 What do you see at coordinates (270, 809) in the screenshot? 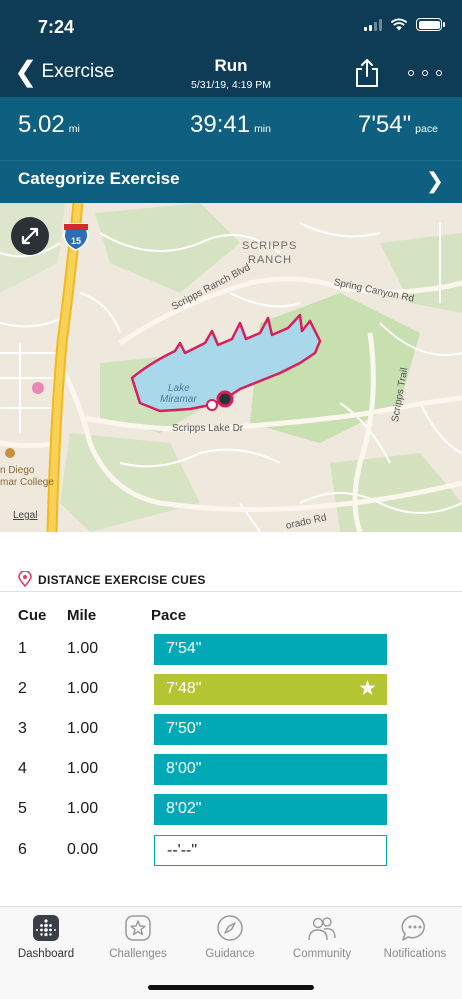
I see `pace-bar: 8'02"` at bounding box center [270, 809].